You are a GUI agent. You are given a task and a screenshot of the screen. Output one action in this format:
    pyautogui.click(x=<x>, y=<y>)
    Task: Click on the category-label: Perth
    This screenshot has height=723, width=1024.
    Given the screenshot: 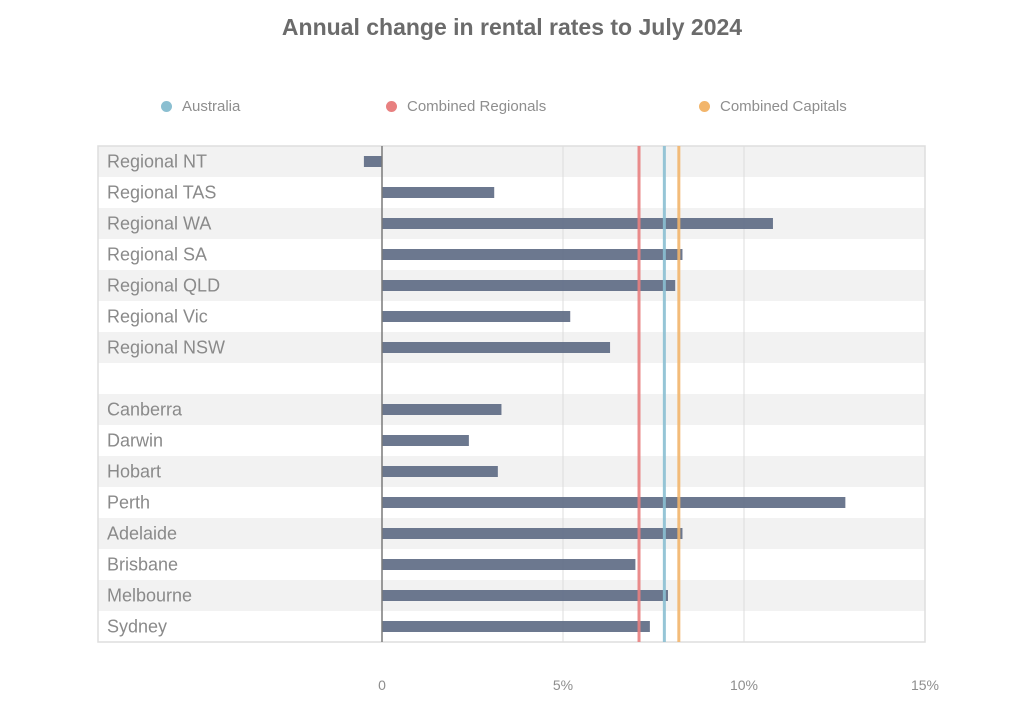 What is the action you would take?
    pyautogui.click(x=128, y=503)
    